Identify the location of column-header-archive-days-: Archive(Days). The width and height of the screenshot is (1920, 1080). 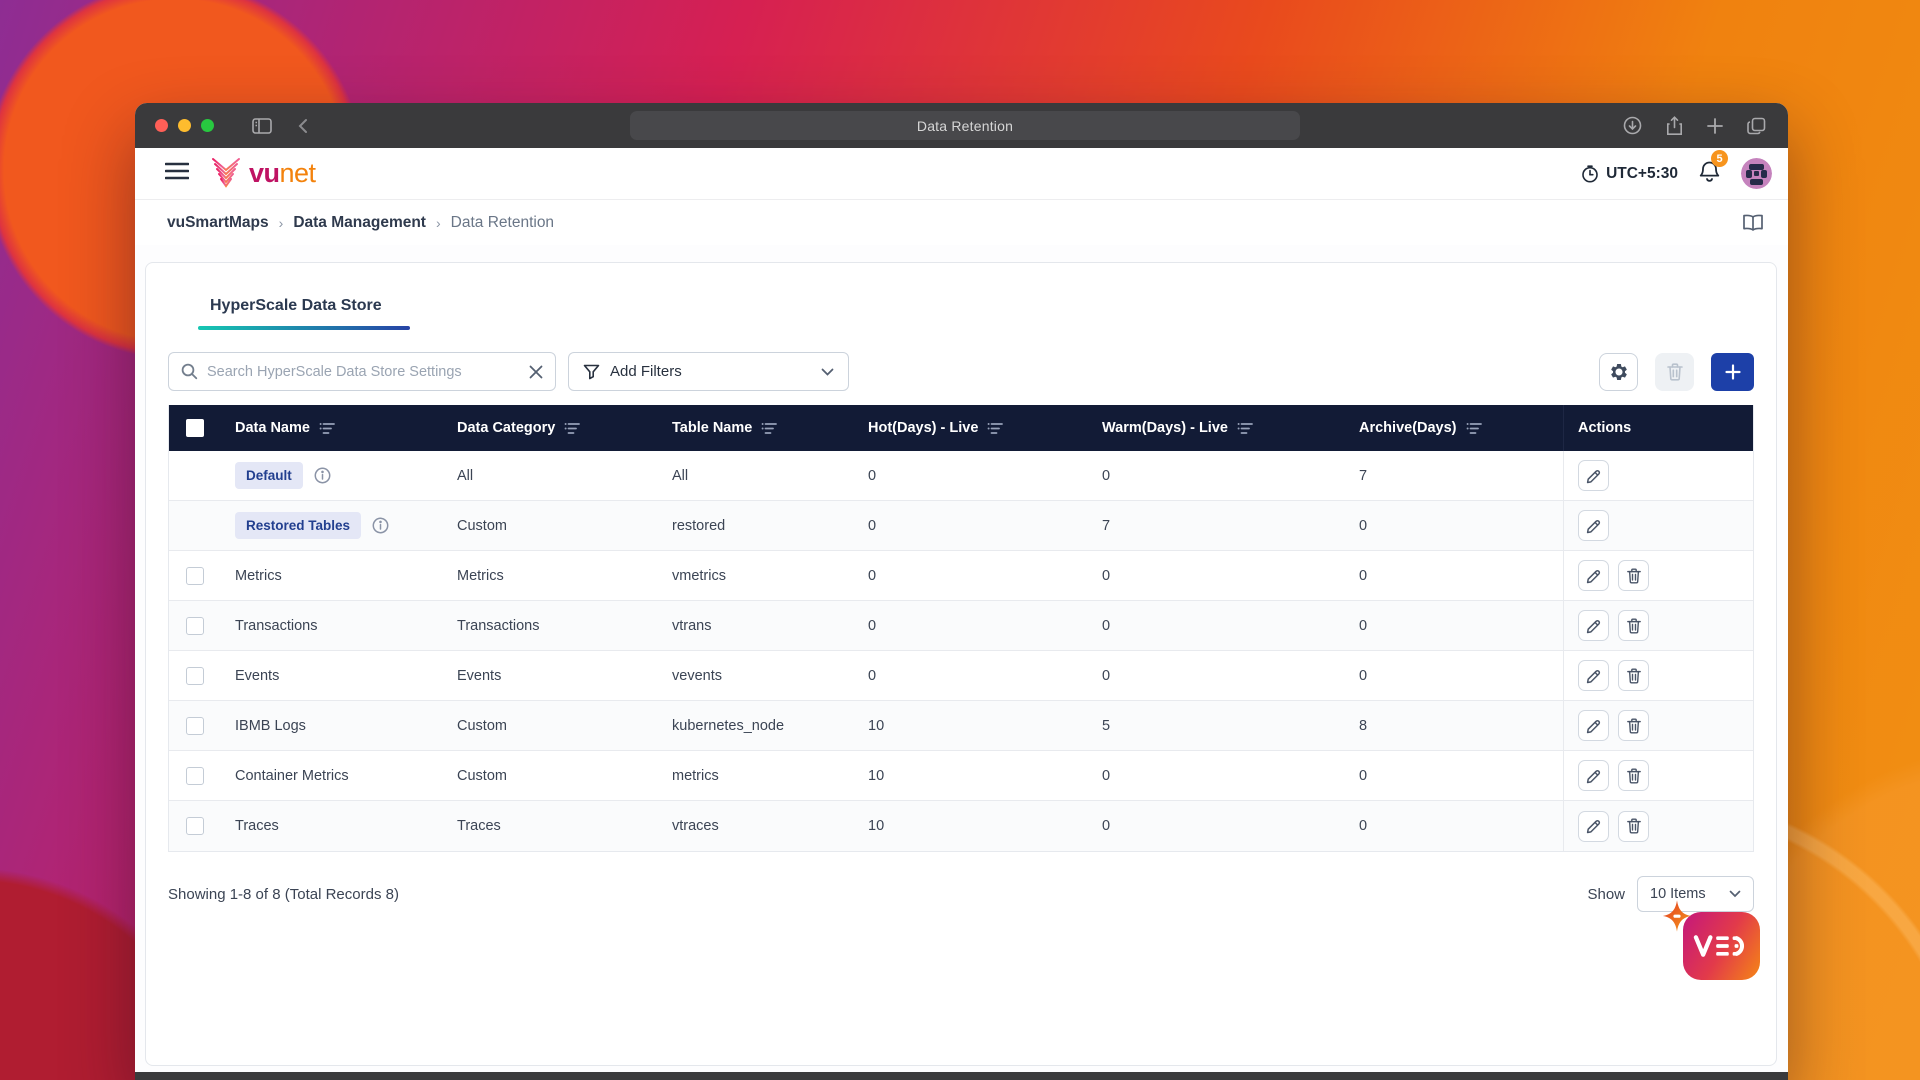
(1454, 428).